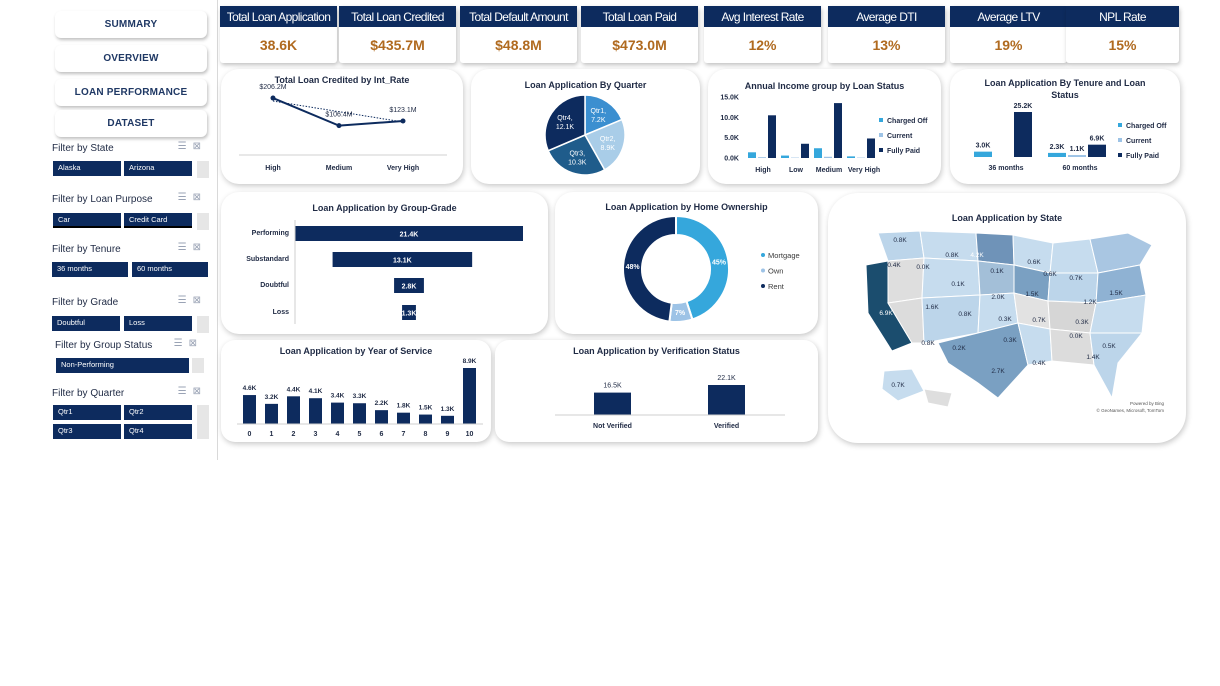 The height and width of the screenshot is (686, 1220). Describe the element at coordinates (686, 207) in the screenshot. I see `chart-title: Loan Application by Home Ownership` at that location.